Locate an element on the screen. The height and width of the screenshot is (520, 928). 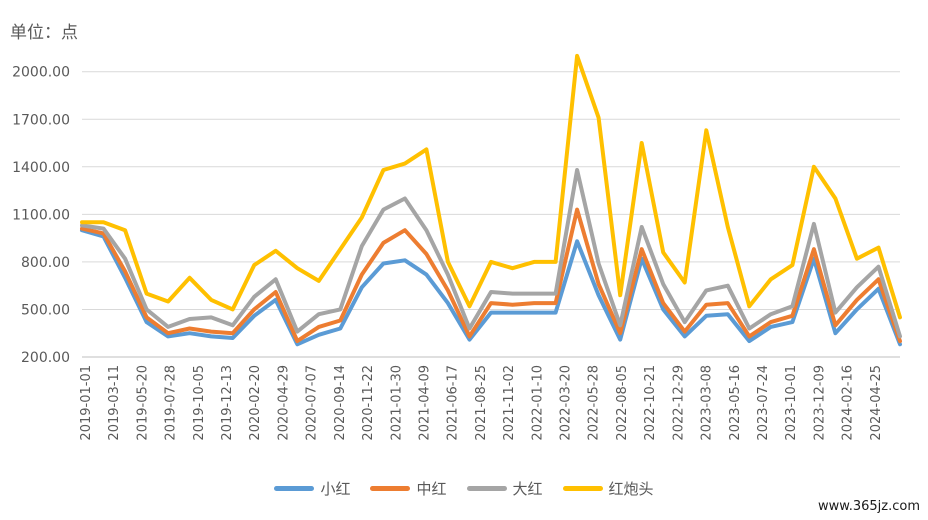
y-tick-label: 1700.00 is located at coordinates (41, 120).